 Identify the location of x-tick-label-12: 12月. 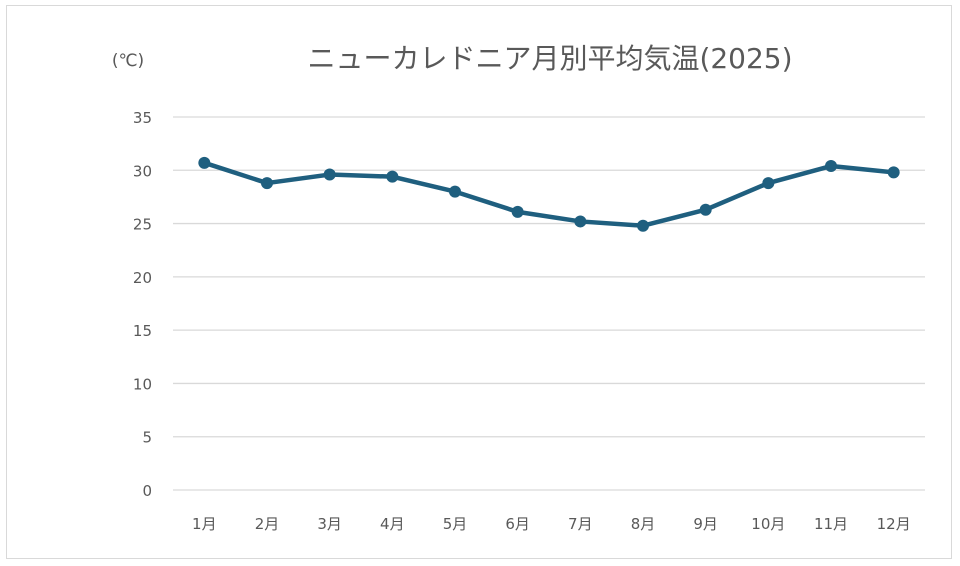
(894, 524).